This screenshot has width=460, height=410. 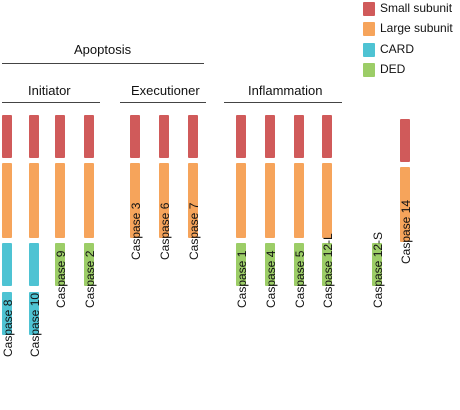 What do you see at coordinates (393, 69) in the screenshot?
I see `legend-label-ded: DED` at bounding box center [393, 69].